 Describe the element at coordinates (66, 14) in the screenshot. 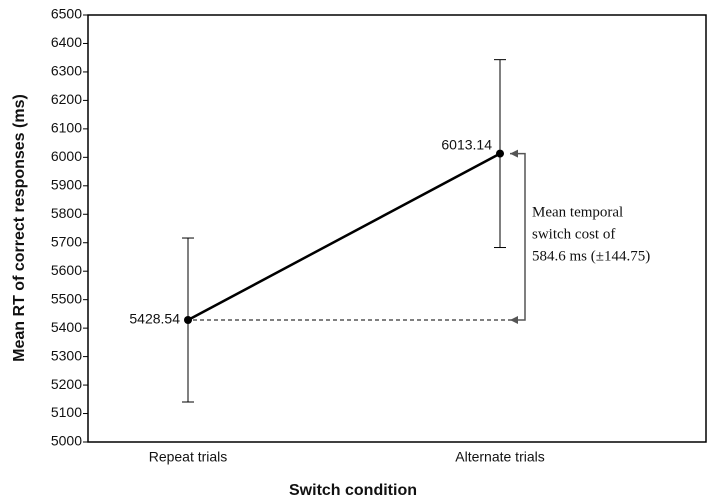

I see `y-tick-label: 6500` at that location.